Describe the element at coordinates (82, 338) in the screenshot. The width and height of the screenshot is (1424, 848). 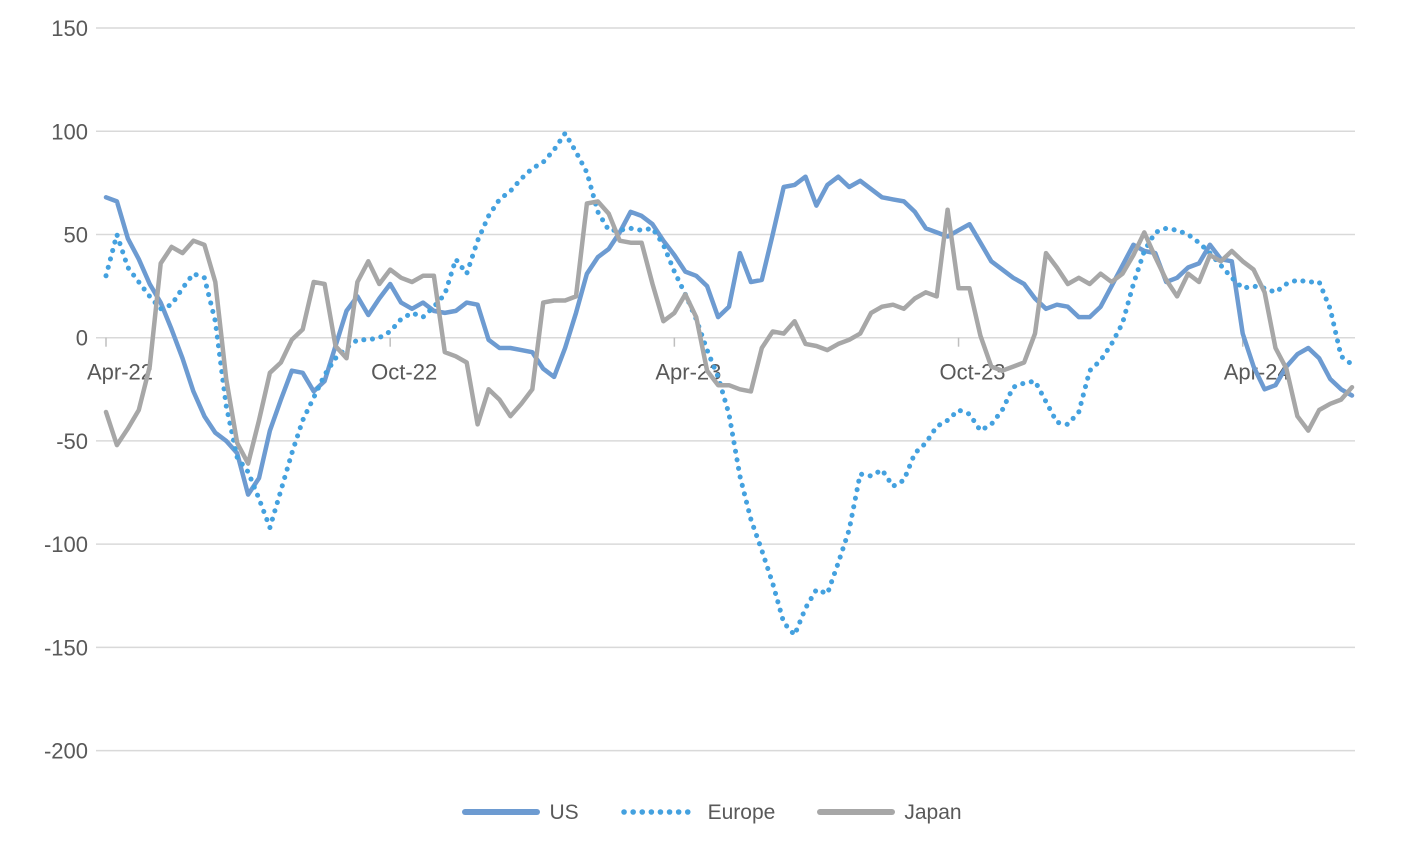
I see `y-axis-label: 0` at that location.